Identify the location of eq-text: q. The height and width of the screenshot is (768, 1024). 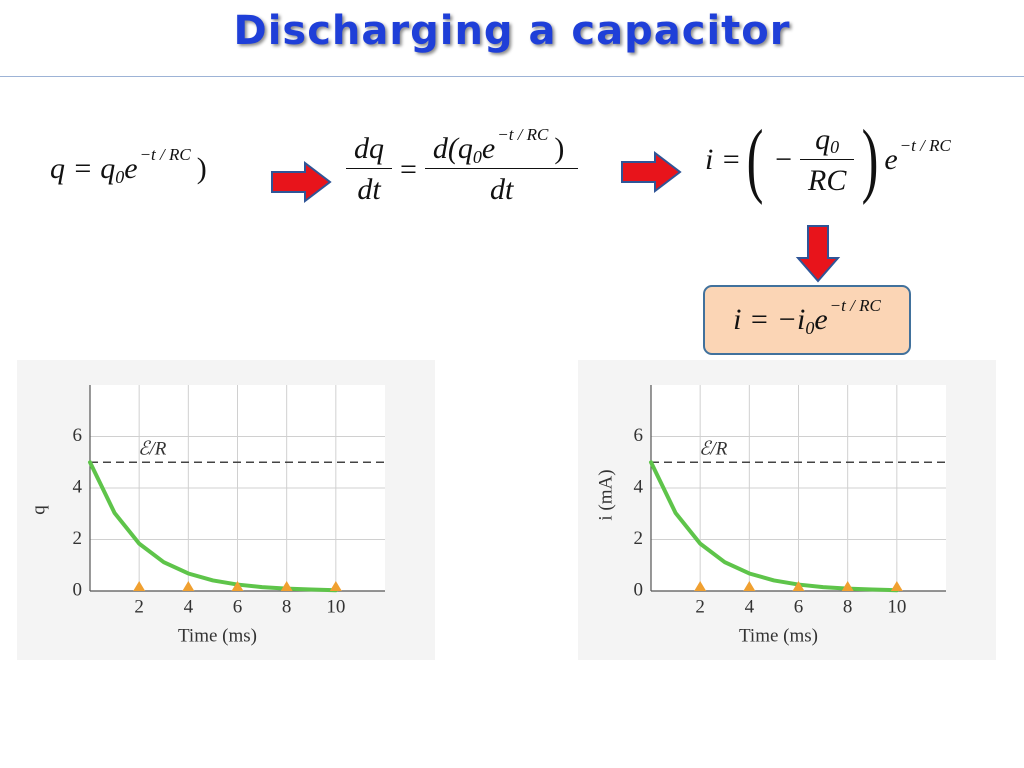
(823, 139).